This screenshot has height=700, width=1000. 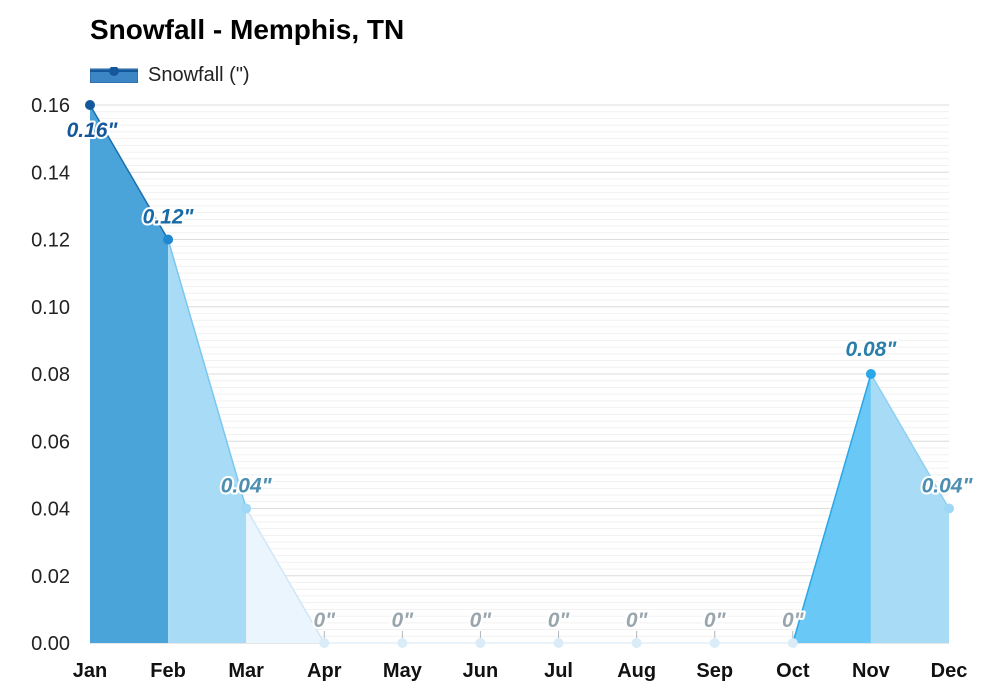 What do you see at coordinates (714, 671) in the screenshot?
I see `x-tick-sep: Sep` at bounding box center [714, 671].